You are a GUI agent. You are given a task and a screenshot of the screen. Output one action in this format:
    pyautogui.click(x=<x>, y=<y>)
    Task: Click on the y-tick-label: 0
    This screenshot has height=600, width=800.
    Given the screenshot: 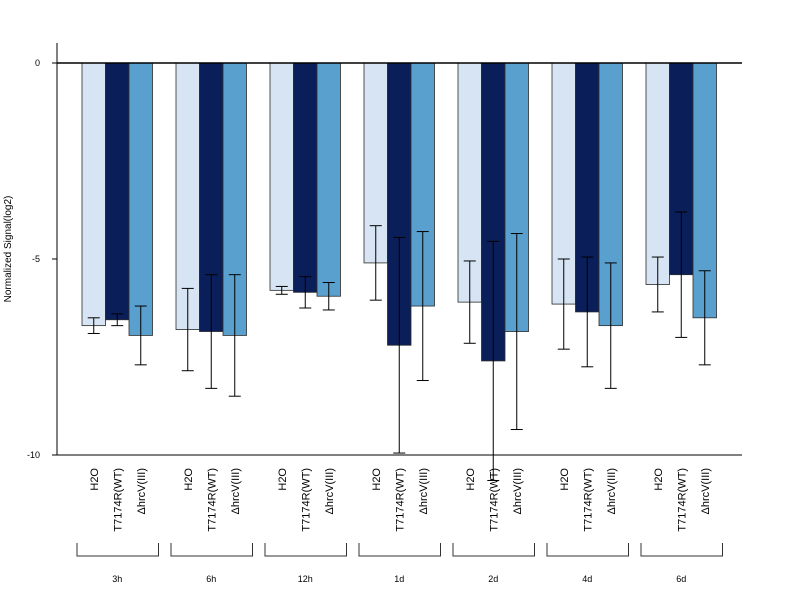 What is the action you would take?
    pyautogui.click(x=37, y=63)
    